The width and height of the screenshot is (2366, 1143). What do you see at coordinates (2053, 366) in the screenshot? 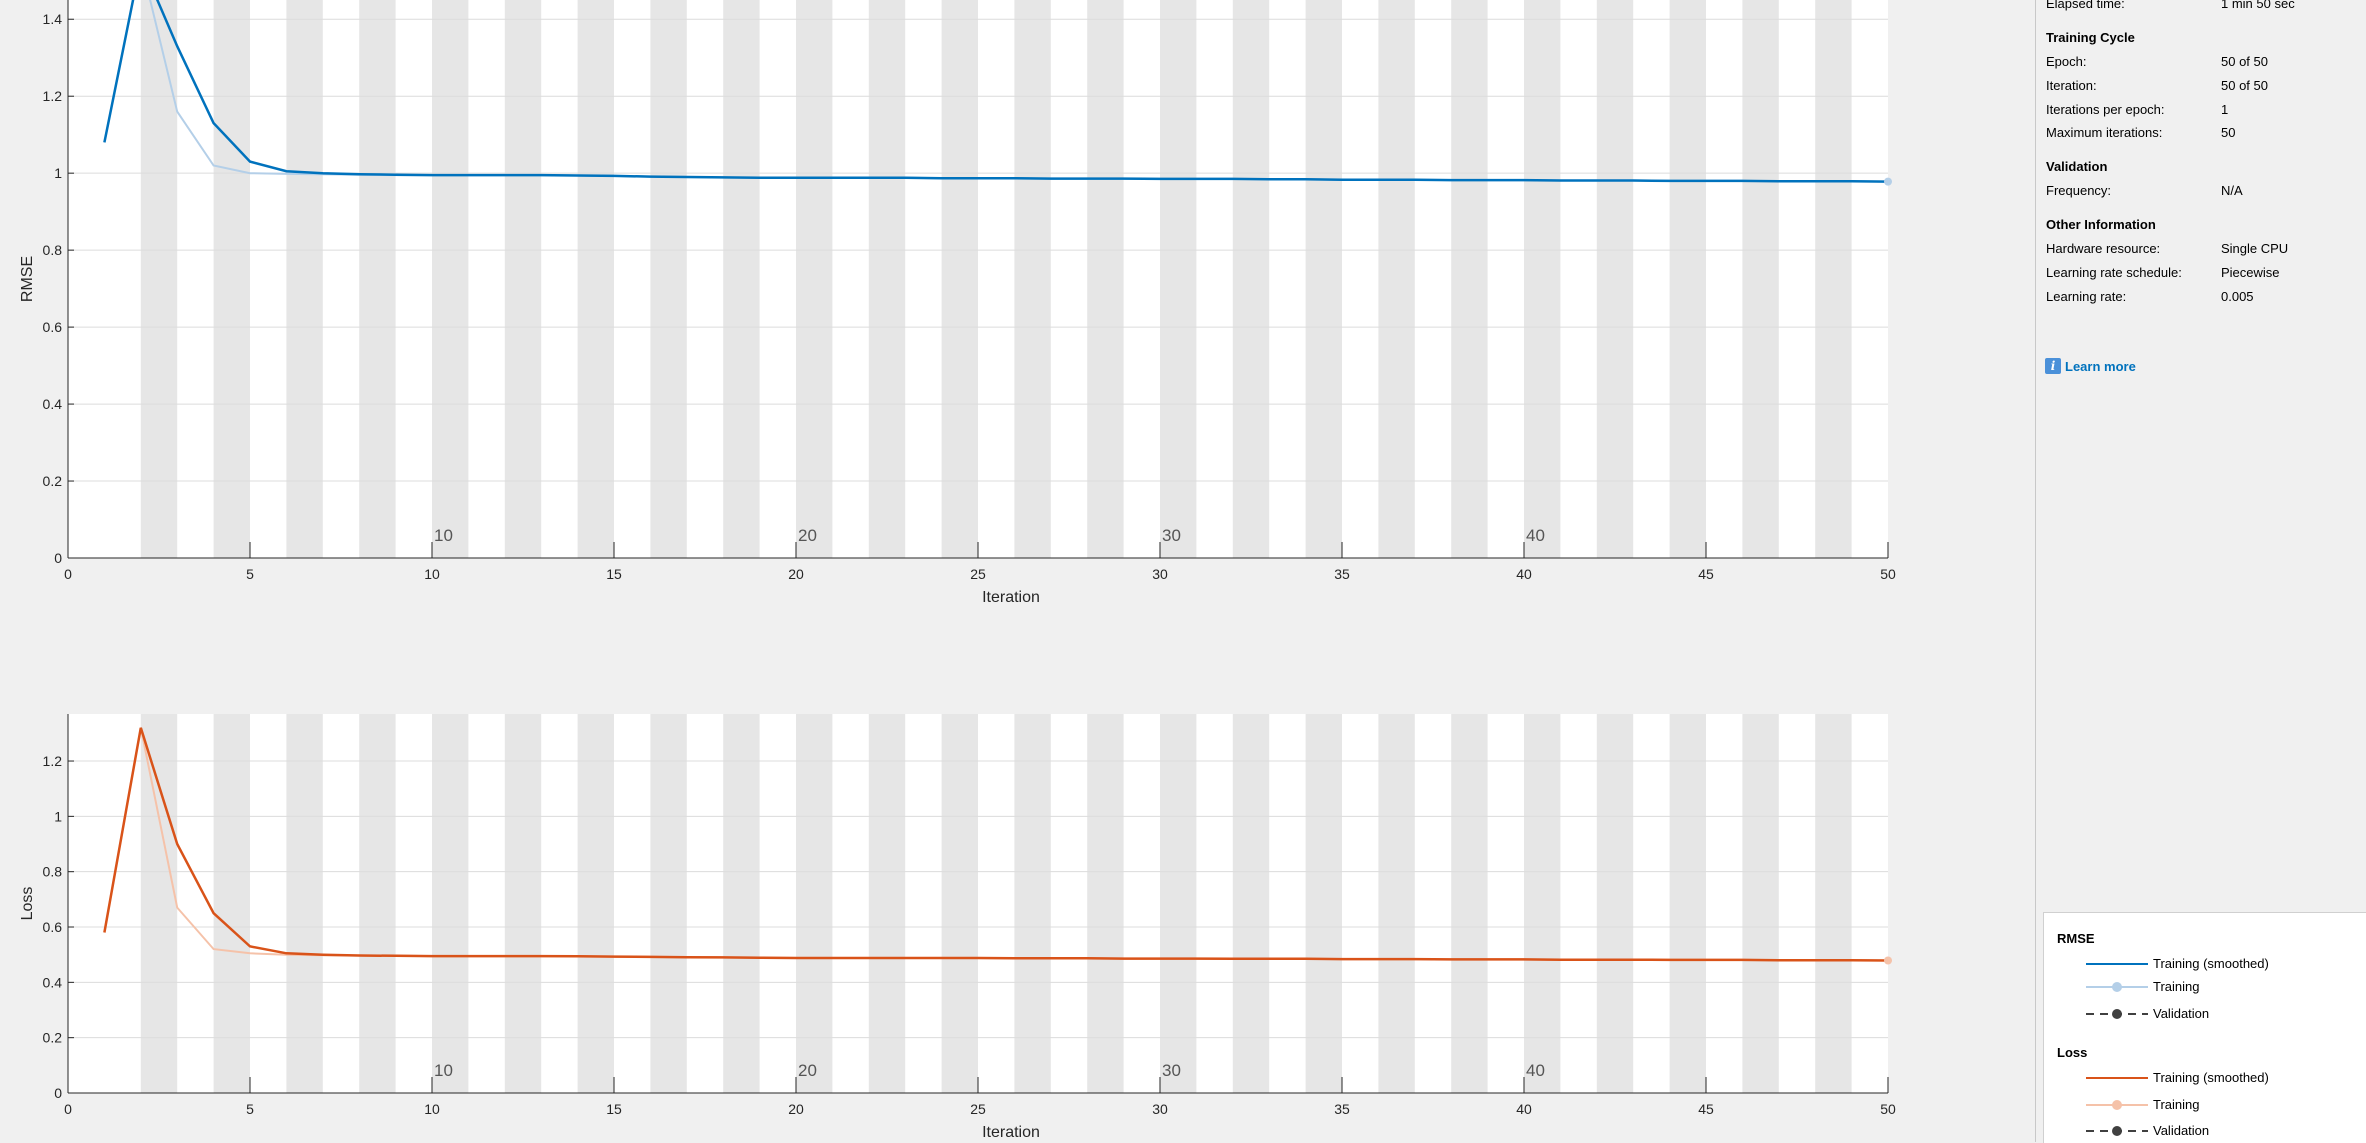
I see `info-icon: i` at bounding box center [2053, 366].